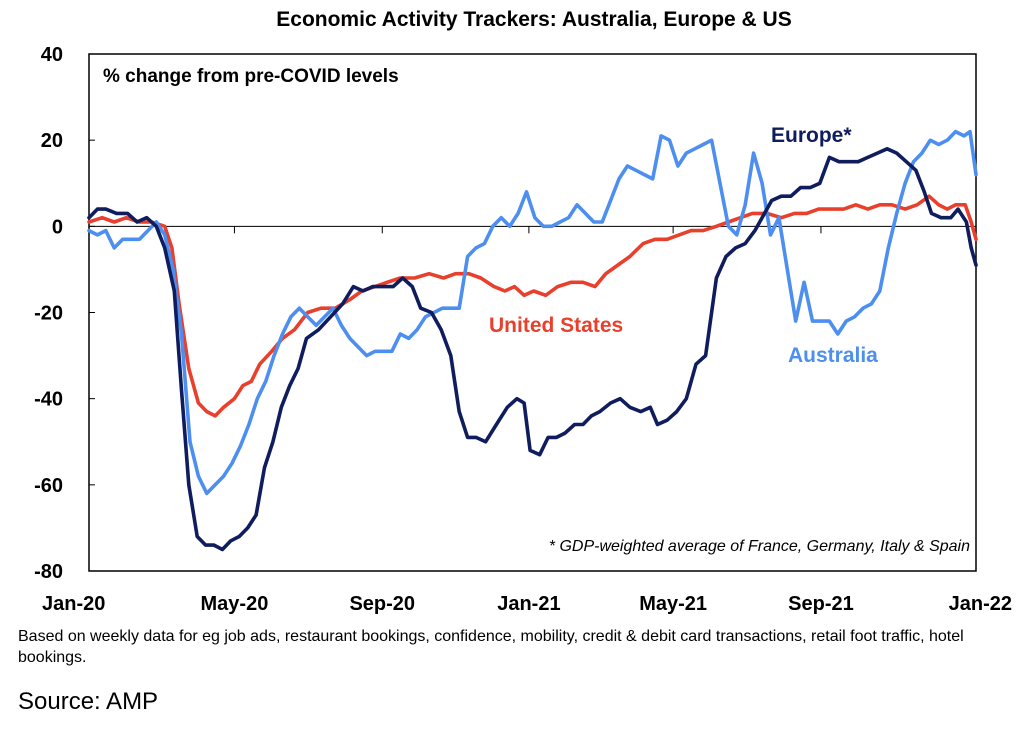  I want to click on chart-inner-label: % change from pre-COVID levels, so click(251, 76).